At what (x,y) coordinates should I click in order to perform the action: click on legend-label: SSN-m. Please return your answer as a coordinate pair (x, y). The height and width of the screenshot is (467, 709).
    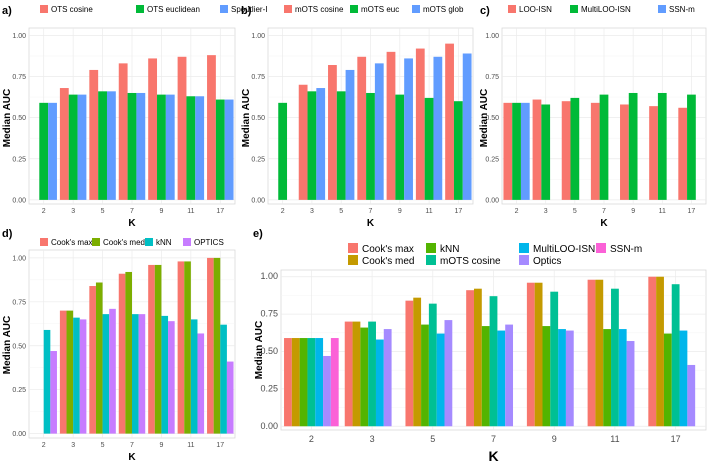
    Looking at the image, I should click on (626, 249).